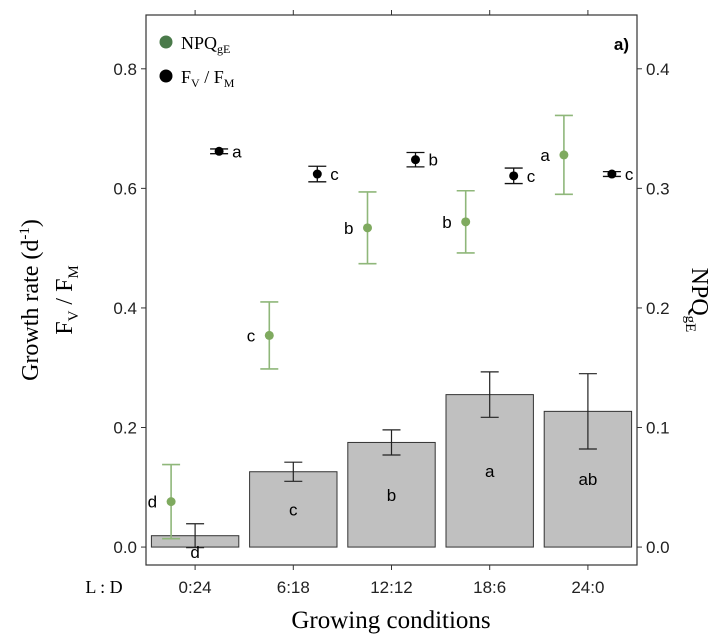  Describe the element at coordinates (658, 188) in the screenshot. I see `y-right-tick-label: 0.3` at that location.